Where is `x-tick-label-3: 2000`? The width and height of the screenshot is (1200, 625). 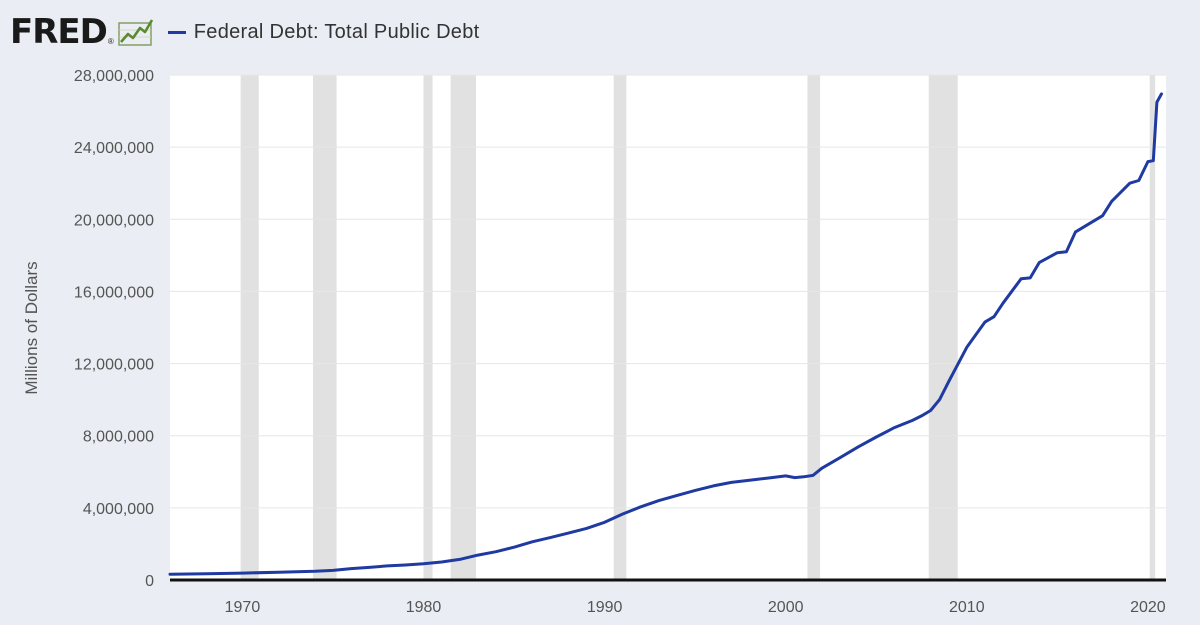
x-tick-label-3: 2000 is located at coordinates (786, 607).